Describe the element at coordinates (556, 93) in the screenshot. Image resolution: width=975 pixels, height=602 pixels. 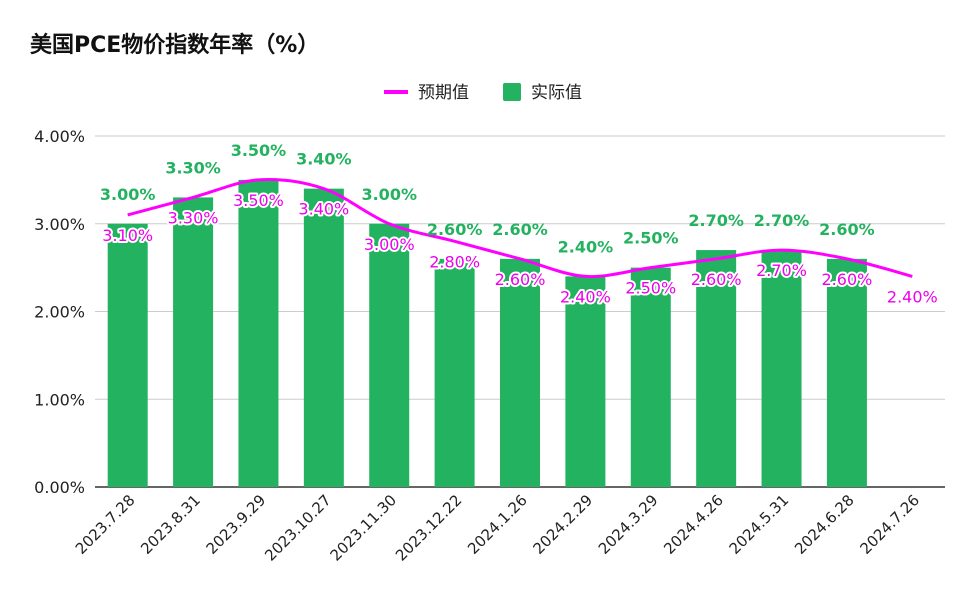
I see `legend-label-actual: 实际值` at that location.